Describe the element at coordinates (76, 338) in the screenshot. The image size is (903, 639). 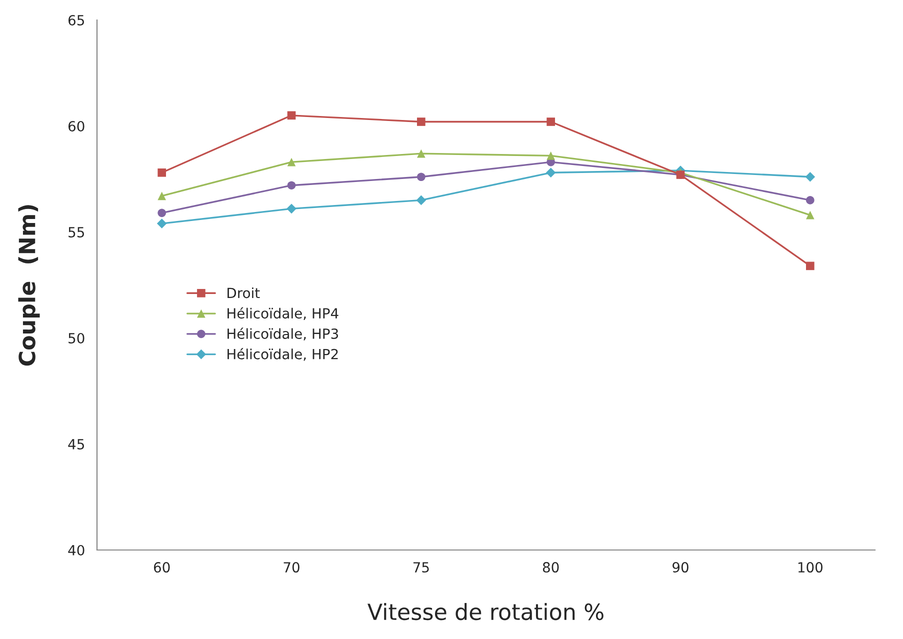
I see `y-tick-label: 50` at that location.